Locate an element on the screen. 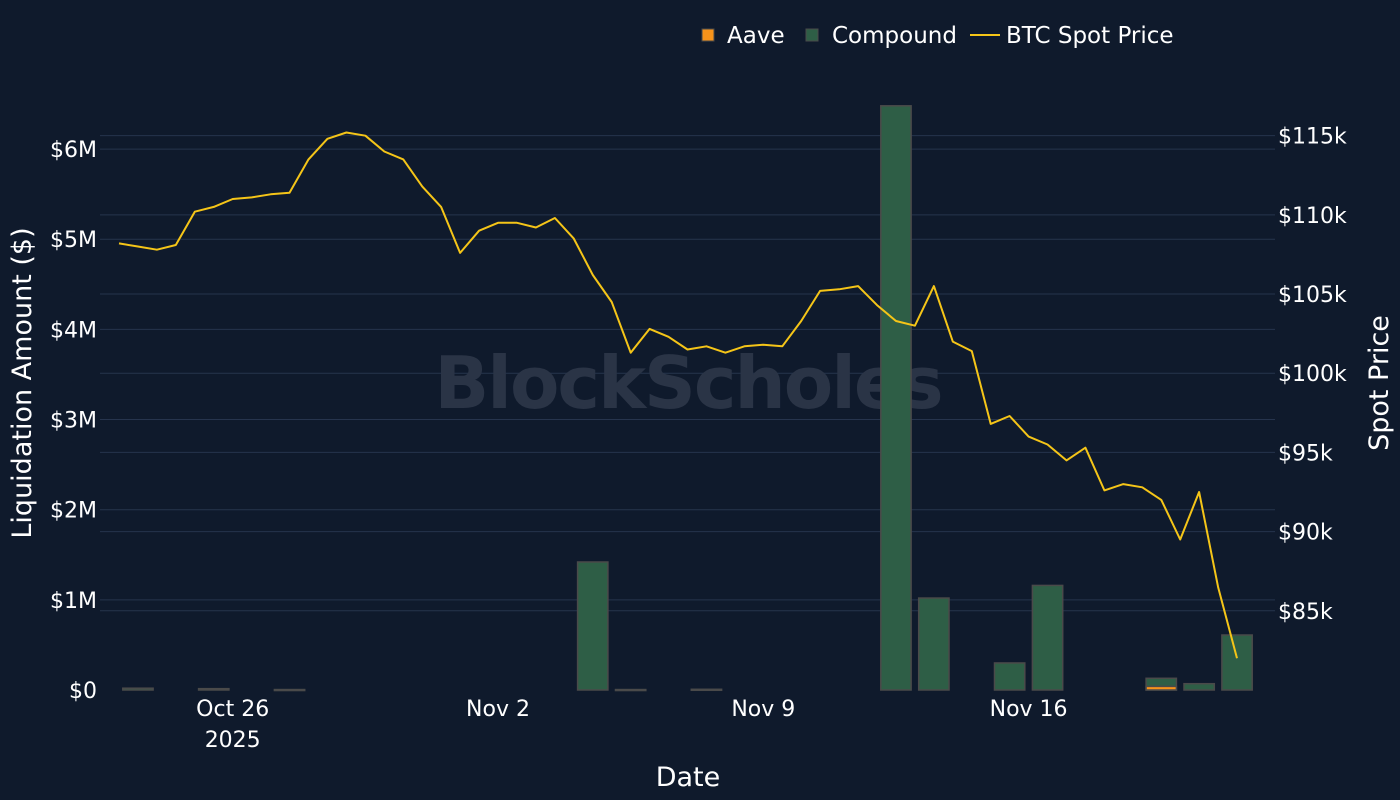 This screenshot has height=800, width=1400. right-tick-label: $100k is located at coordinates (1312, 374).